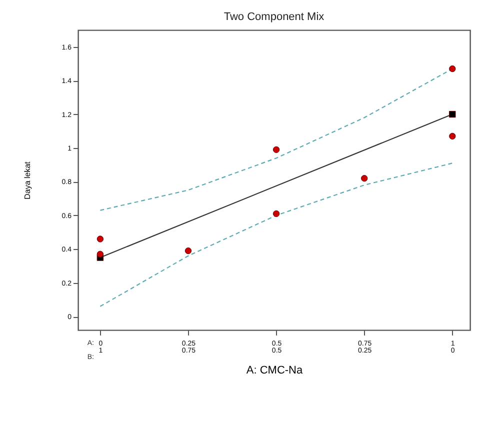 This screenshot has width=489, height=421. Describe the element at coordinates (274, 17) in the screenshot. I see `chart-title: Two Component Mix` at that location.